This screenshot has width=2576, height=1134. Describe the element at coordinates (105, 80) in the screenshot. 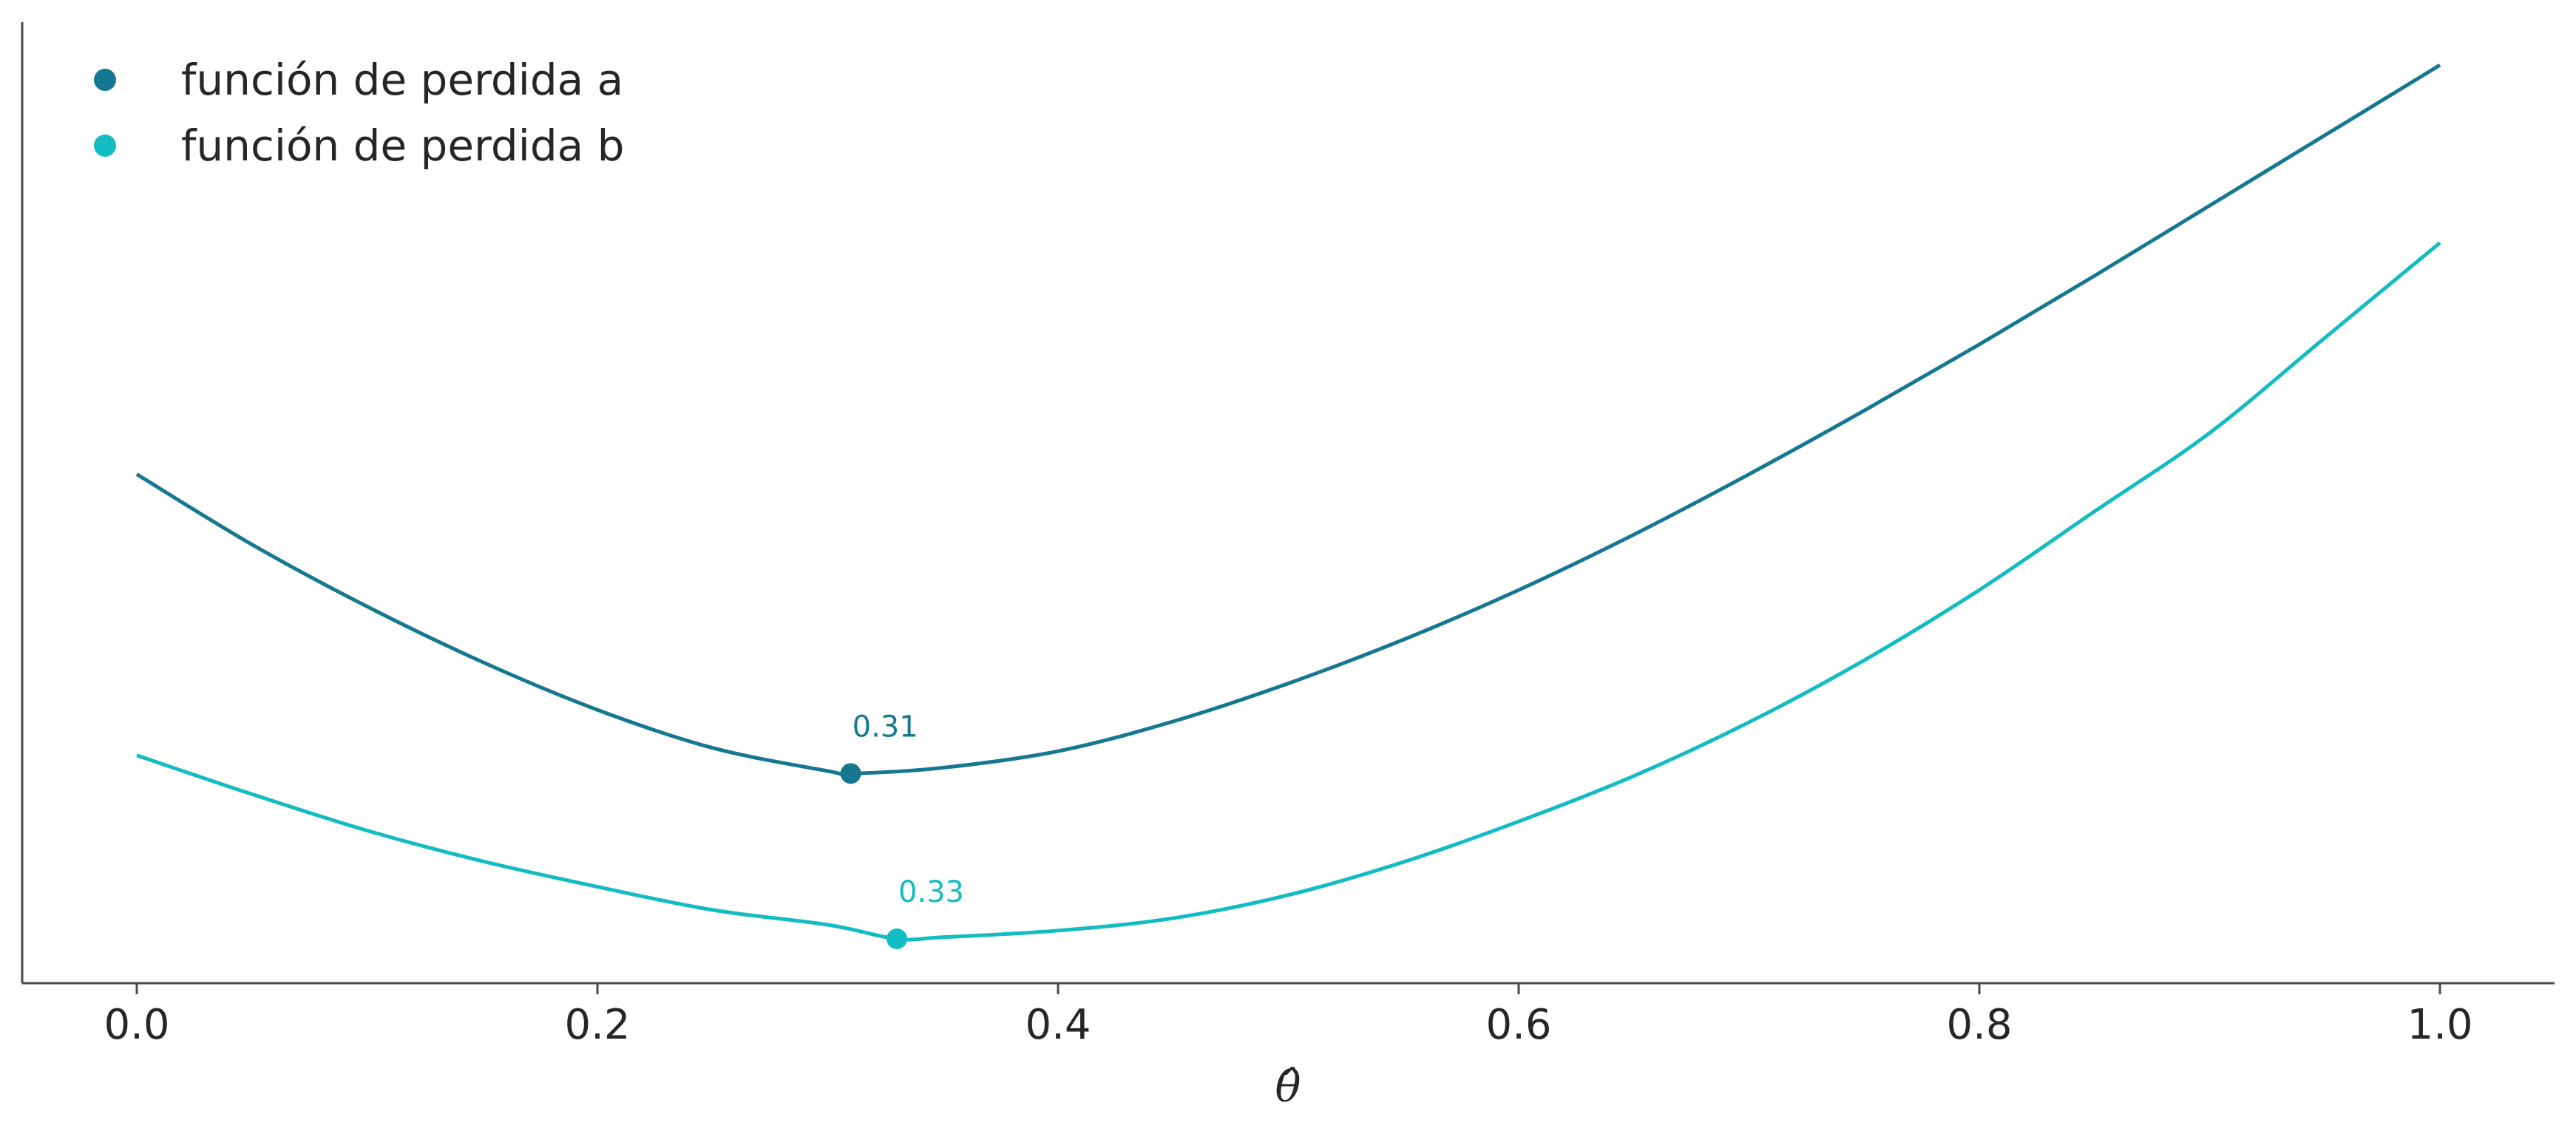

I see `legend-marker-a` at that location.